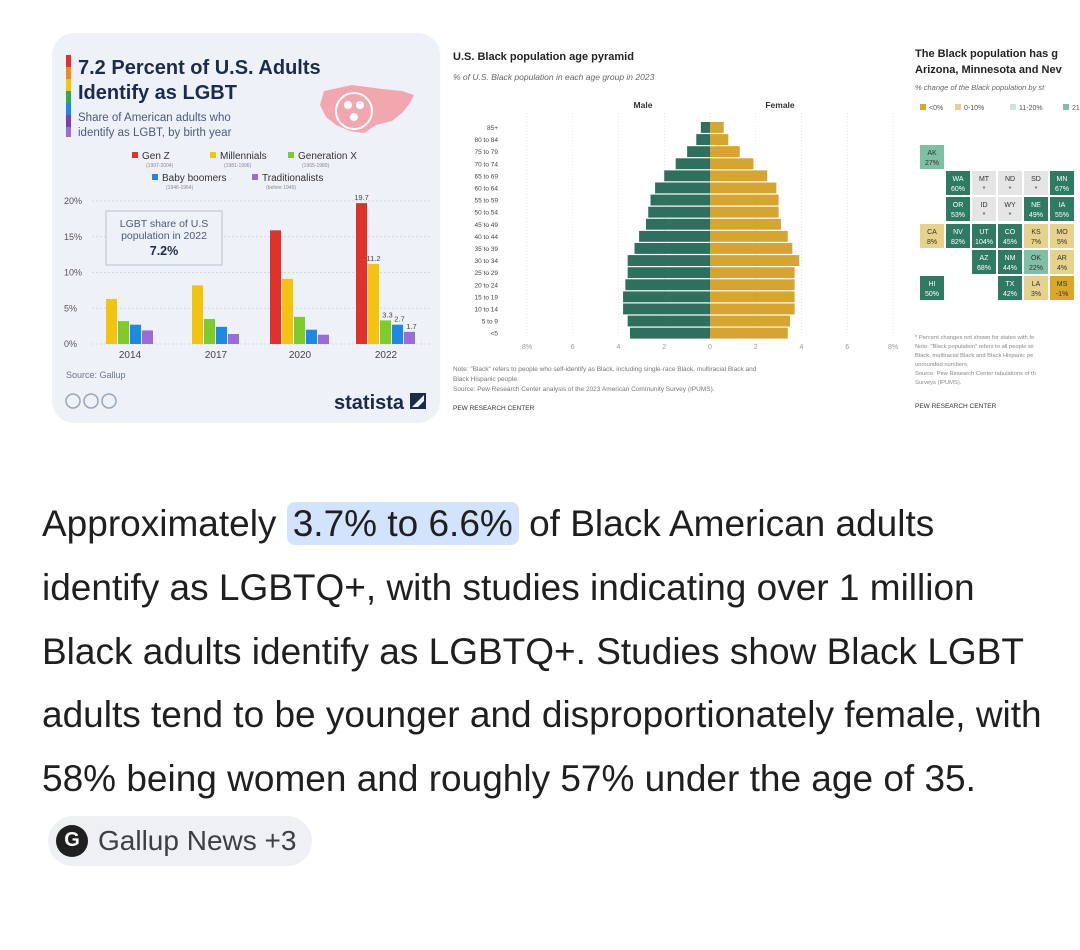 This screenshot has width=1080, height=950. Describe the element at coordinates (1010, 294) in the screenshot. I see `tile-value-TX: 42%` at that location.